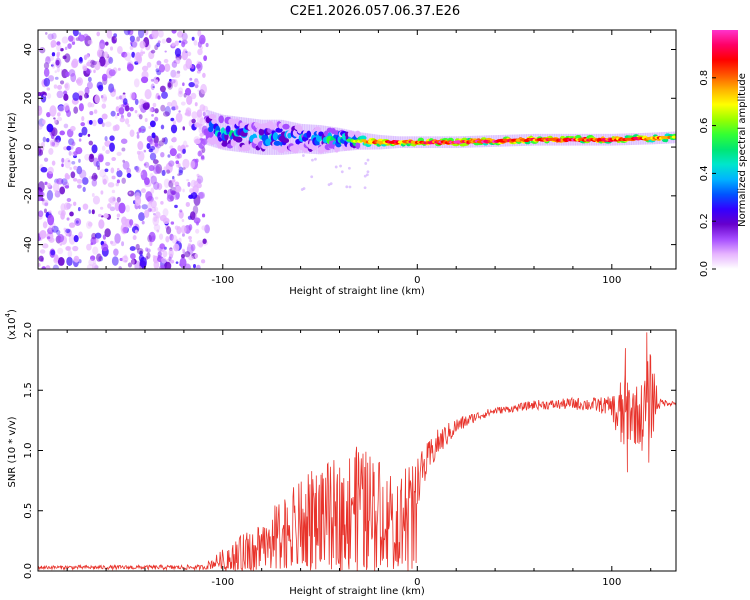 This screenshot has width=750, height=600. What do you see at coordinates (28, 147) in the screenshot?
I see `spectrogram-y-tick-label: 0` at bounding box center [28, 147].